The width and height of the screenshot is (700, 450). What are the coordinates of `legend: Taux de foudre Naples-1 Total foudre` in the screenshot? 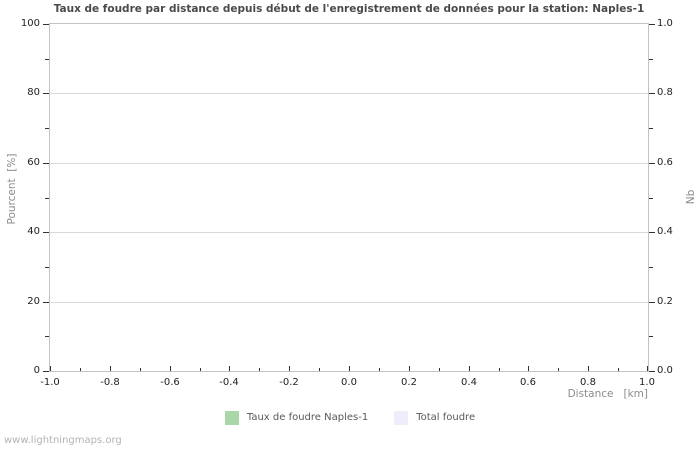 It's located at (350, 418).